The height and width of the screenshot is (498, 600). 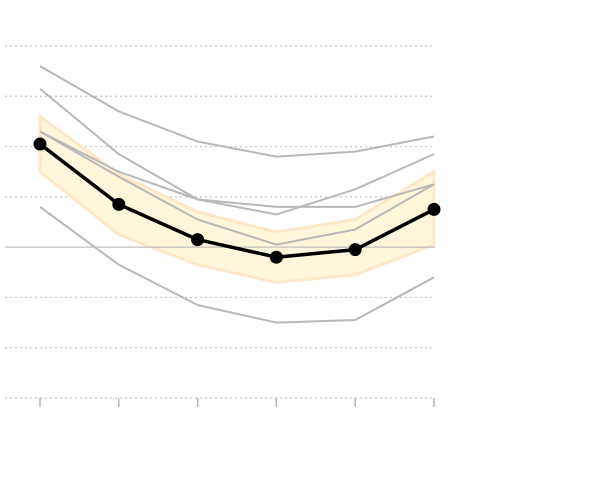 I want to click on x-axis, so click(x=237, y=402).